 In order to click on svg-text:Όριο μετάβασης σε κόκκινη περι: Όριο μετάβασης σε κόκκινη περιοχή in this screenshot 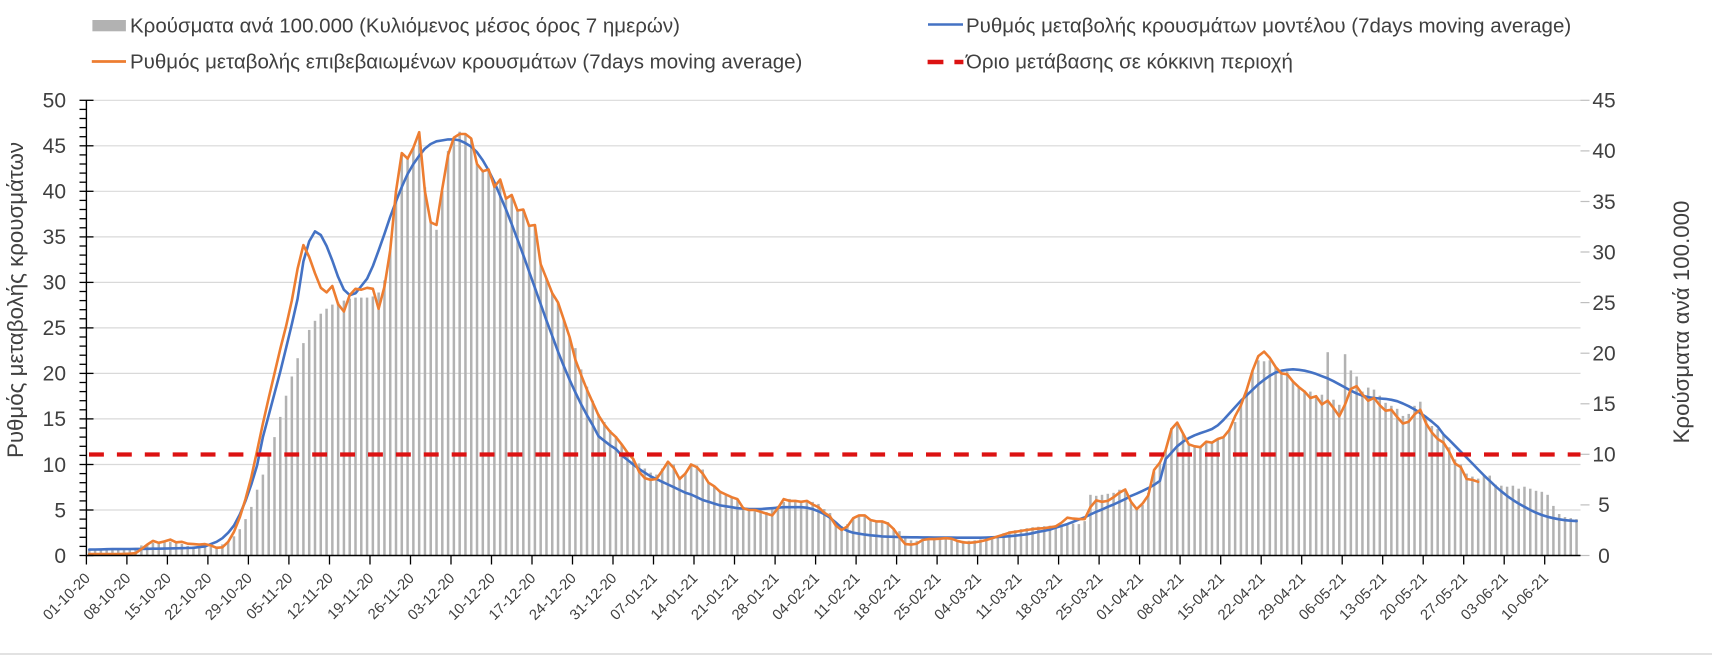, I will do `click(1129, 62)`.